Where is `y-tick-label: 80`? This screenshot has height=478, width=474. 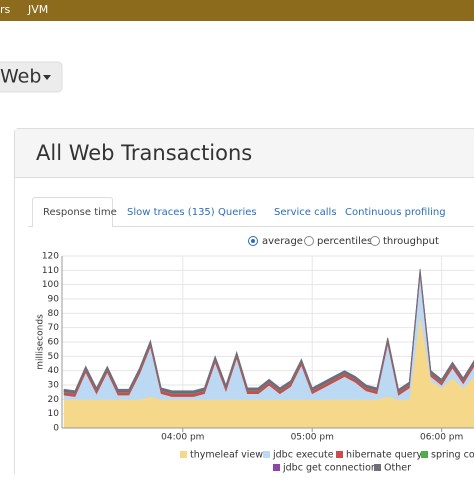 y-tick-label: 80 is located at coordinates (54, 314).